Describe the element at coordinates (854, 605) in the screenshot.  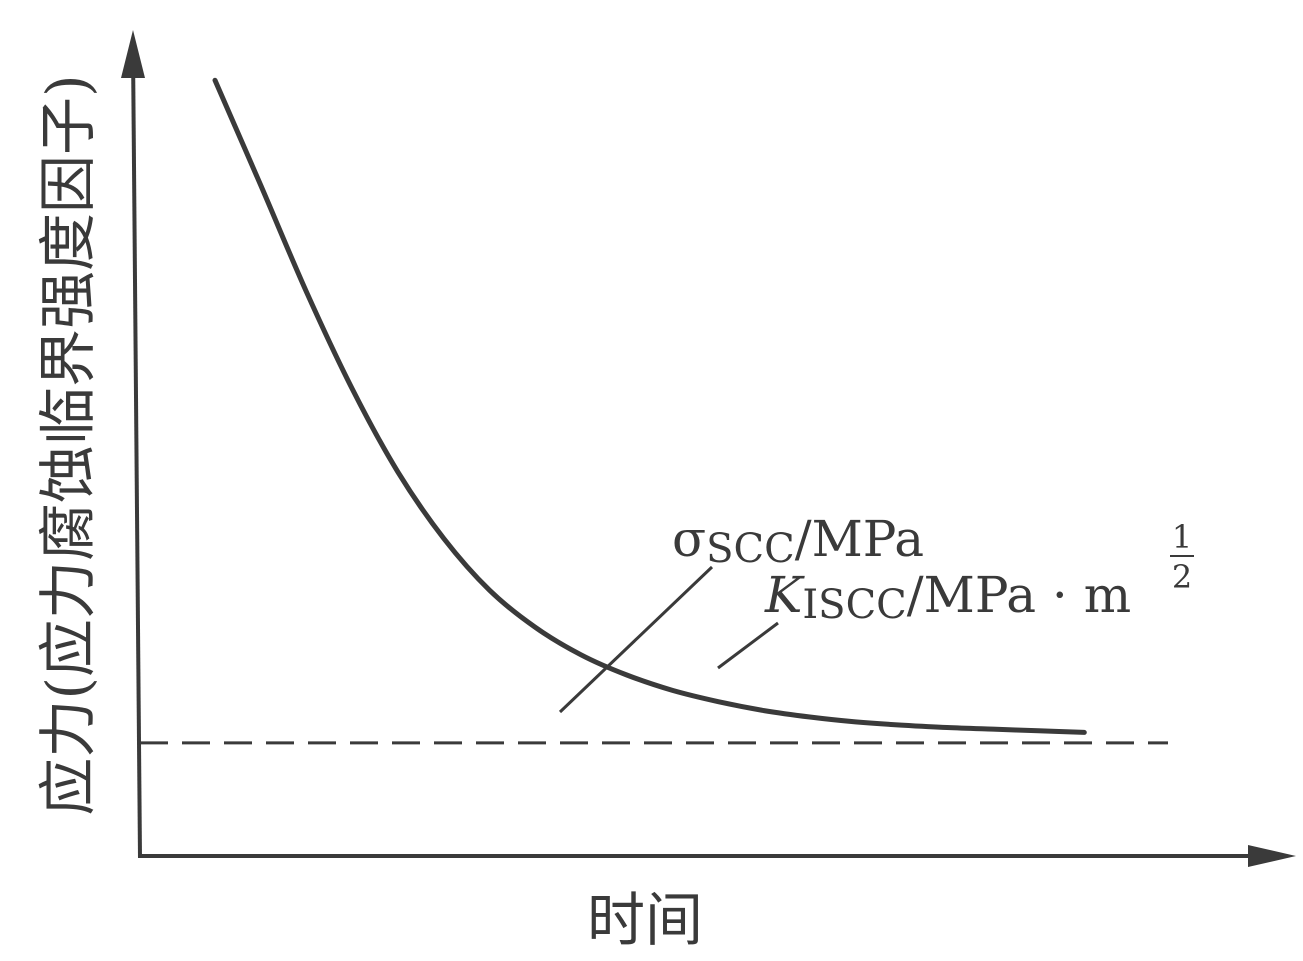
I see `k-subscript: ISCC` at that location.